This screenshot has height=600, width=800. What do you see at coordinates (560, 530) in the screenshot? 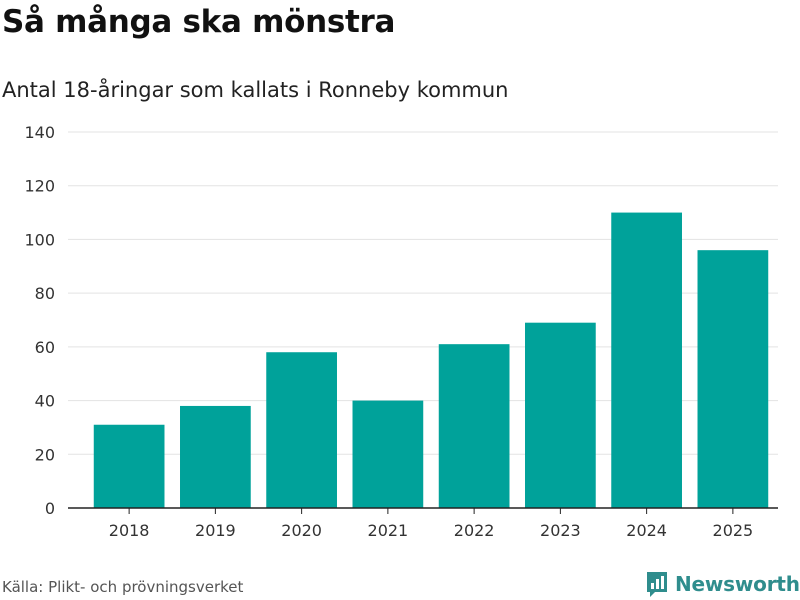
I see `x-tick-label: 2023` at bounding box center [560, 530].